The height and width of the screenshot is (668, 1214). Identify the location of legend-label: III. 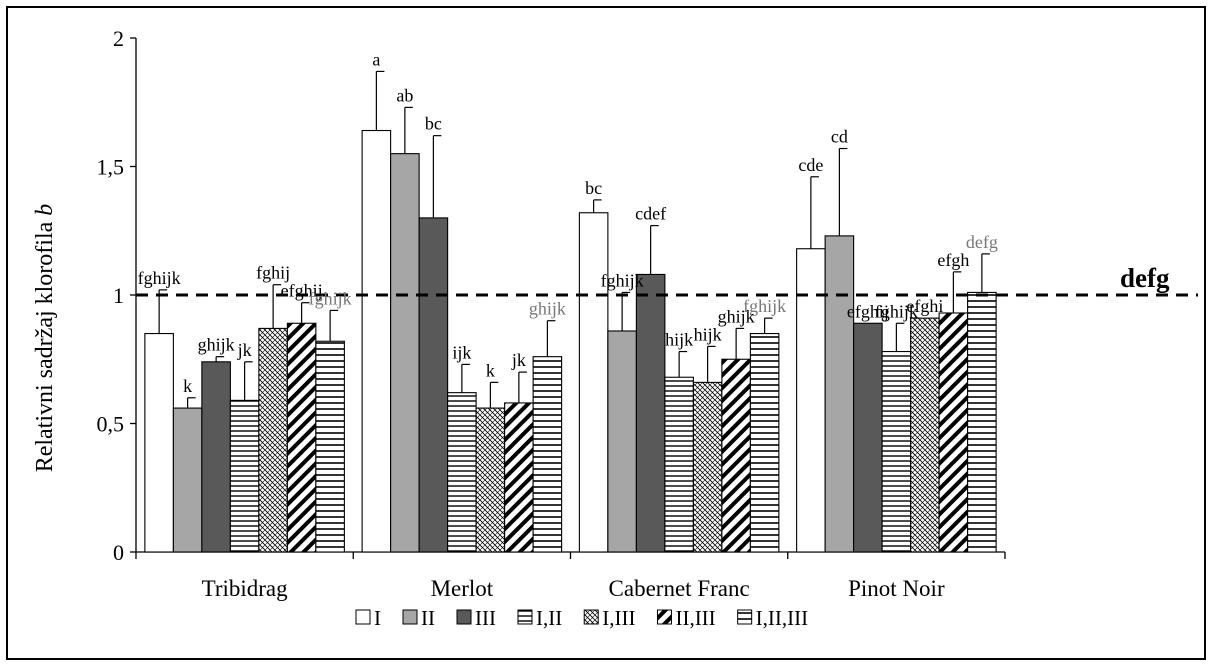
(485, 618).